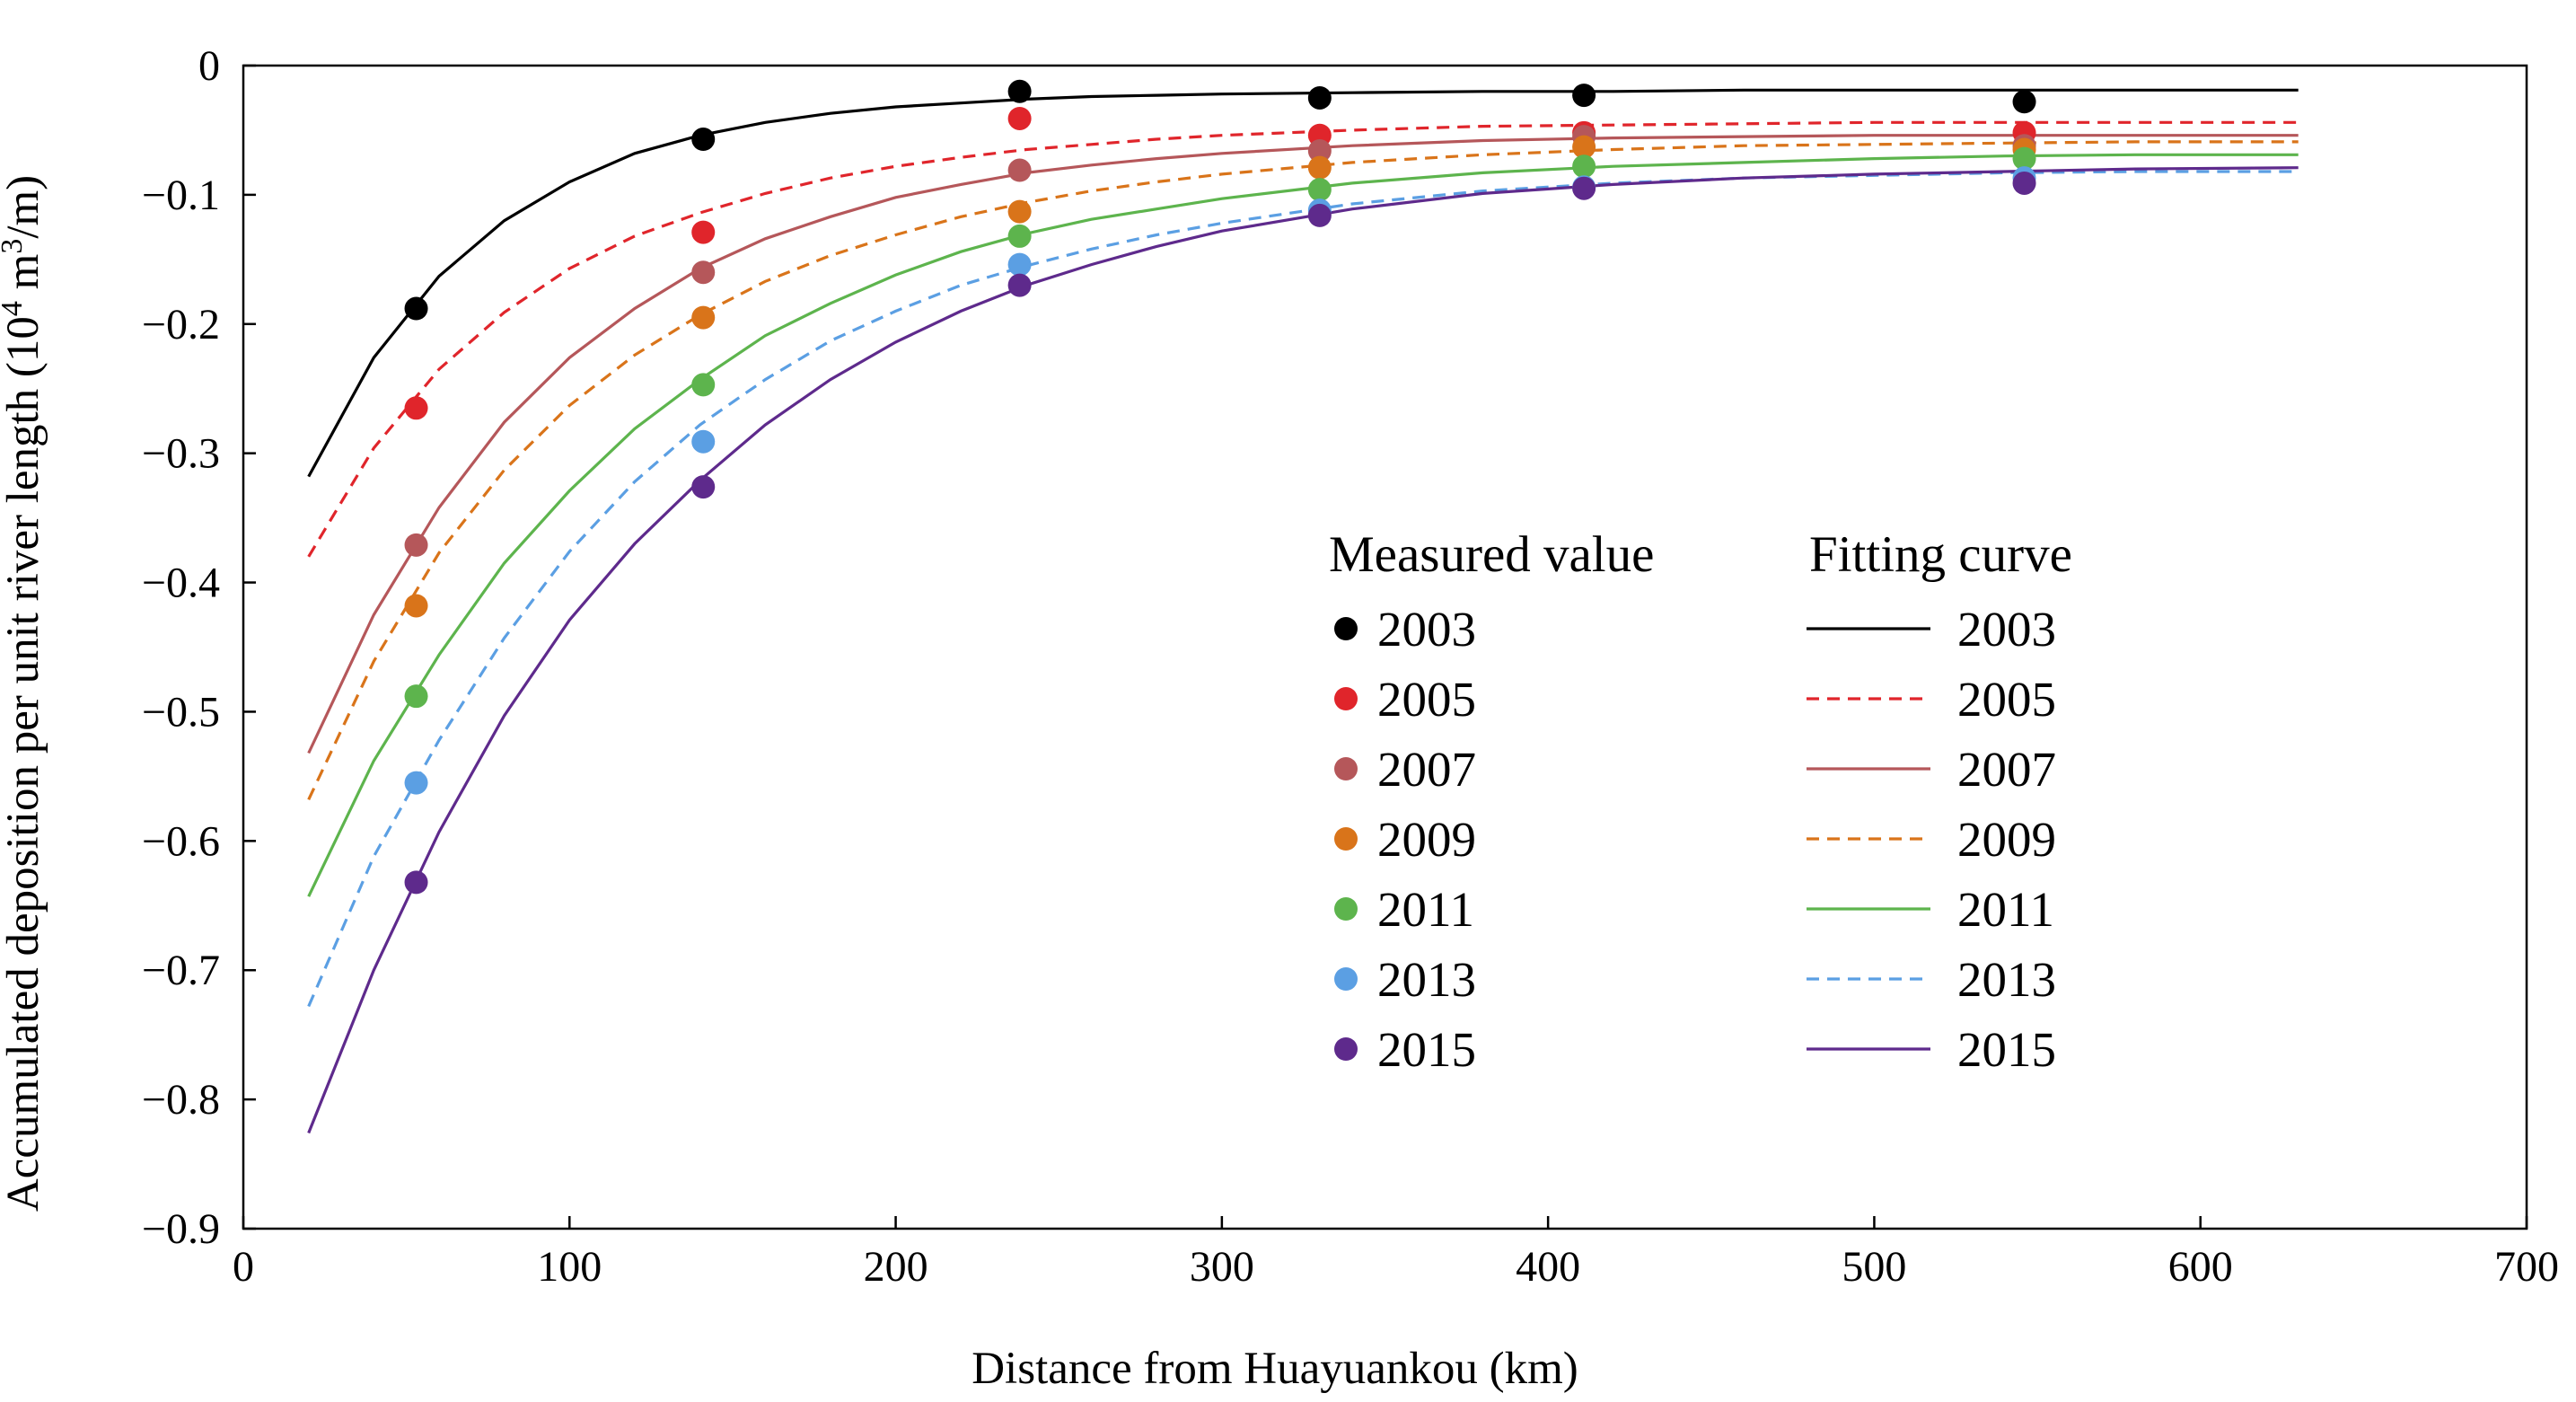  Describe the element at coordinates (181, 970) in the screenshot. I see `y-tick-label: −0.7` at that location.